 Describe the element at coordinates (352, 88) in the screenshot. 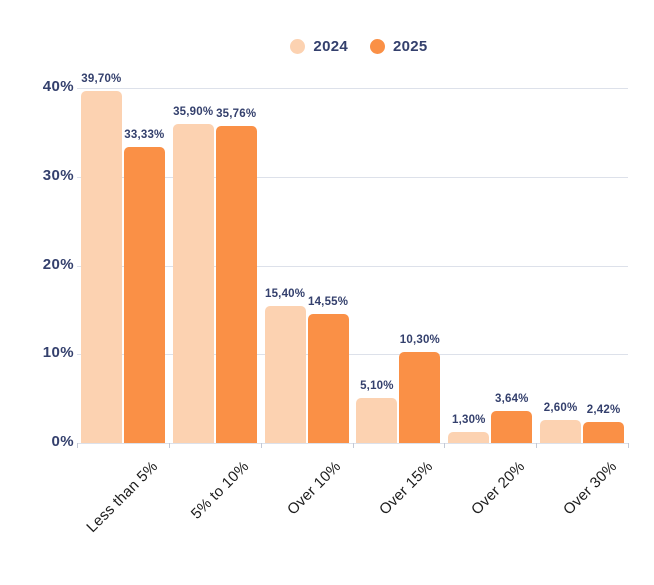

I see `gridline-40%` at that location.